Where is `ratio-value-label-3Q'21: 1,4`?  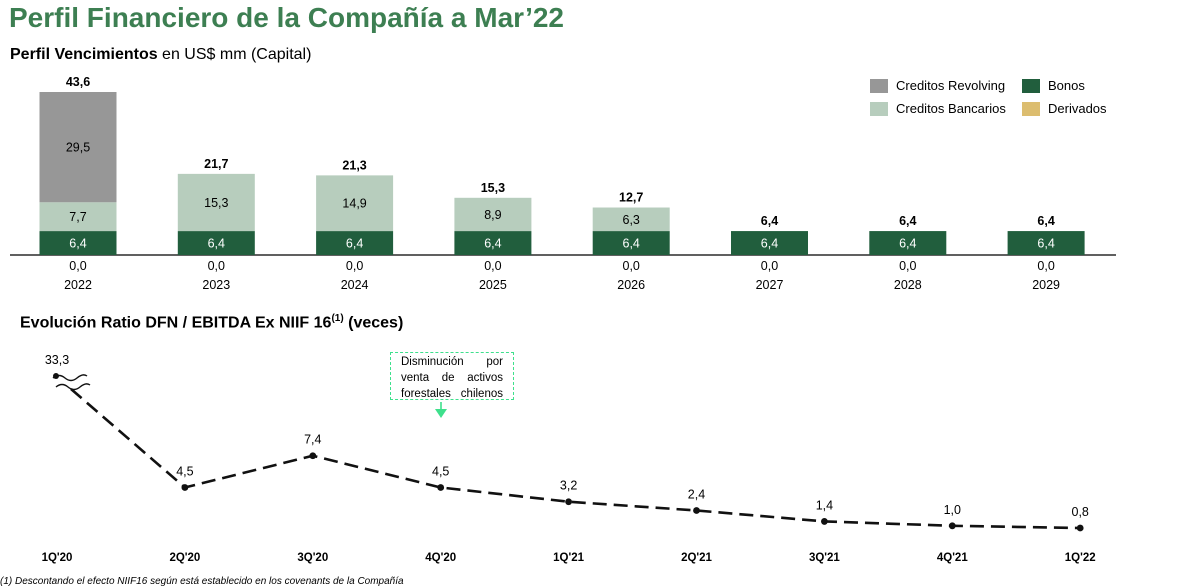
ratio-value-label-3Q'21: 1,4 is located at coordinates (824, 505).